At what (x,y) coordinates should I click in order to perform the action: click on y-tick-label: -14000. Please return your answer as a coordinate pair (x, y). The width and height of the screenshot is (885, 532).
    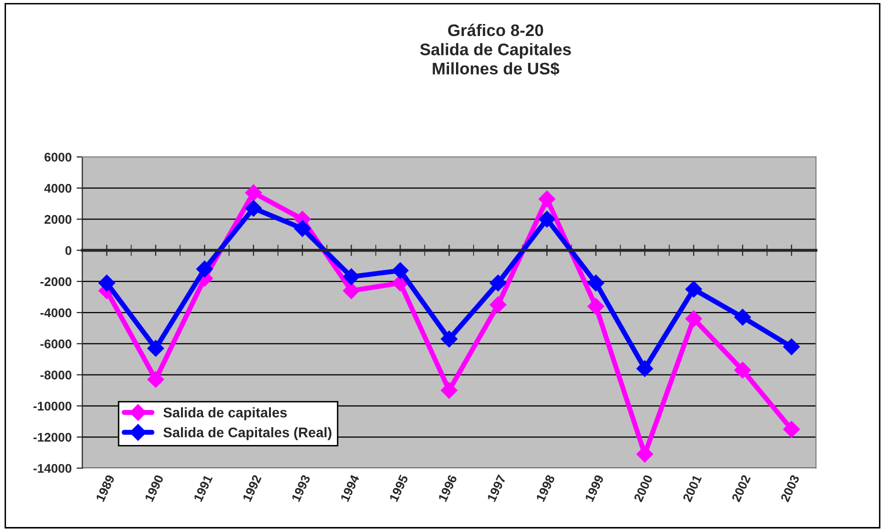
    Looking at the image, I should click on (52, 468).